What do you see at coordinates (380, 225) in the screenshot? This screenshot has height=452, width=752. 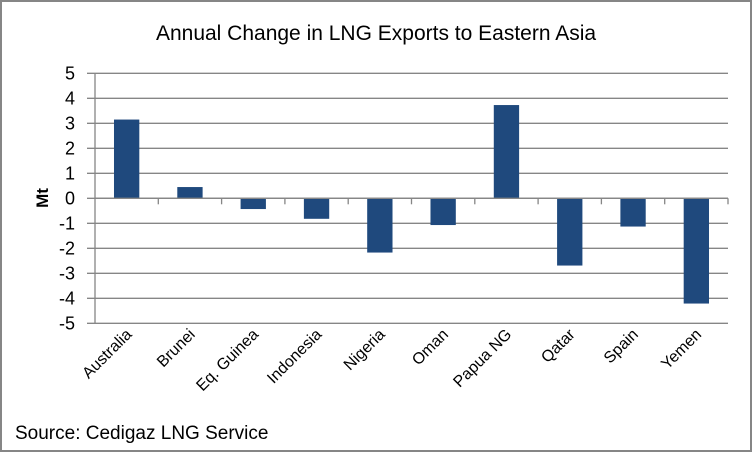 I see `bar-nigeria` at bounding box center [380, 225].